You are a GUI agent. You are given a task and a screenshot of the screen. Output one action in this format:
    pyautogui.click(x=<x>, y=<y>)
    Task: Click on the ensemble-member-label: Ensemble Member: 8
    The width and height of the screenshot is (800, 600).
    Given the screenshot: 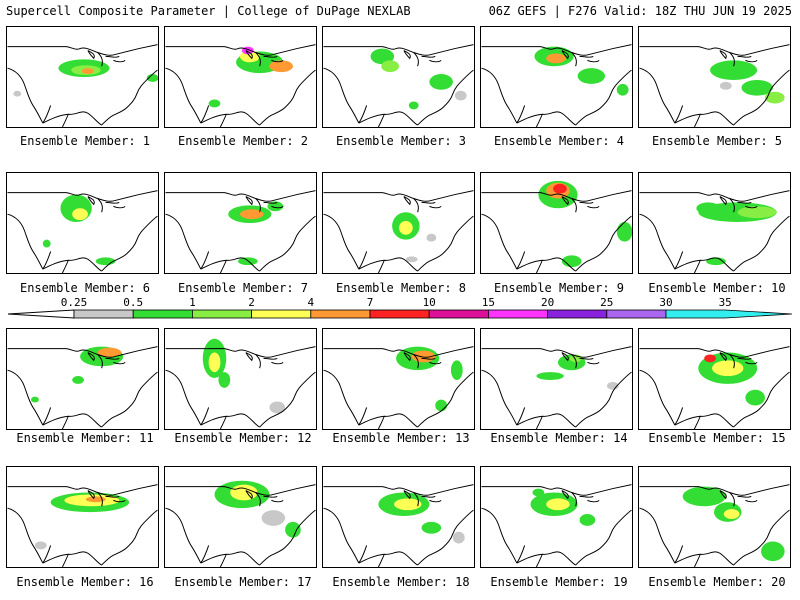 What is the action you would take?
    pyautogui.click(x=401, y=288)
    